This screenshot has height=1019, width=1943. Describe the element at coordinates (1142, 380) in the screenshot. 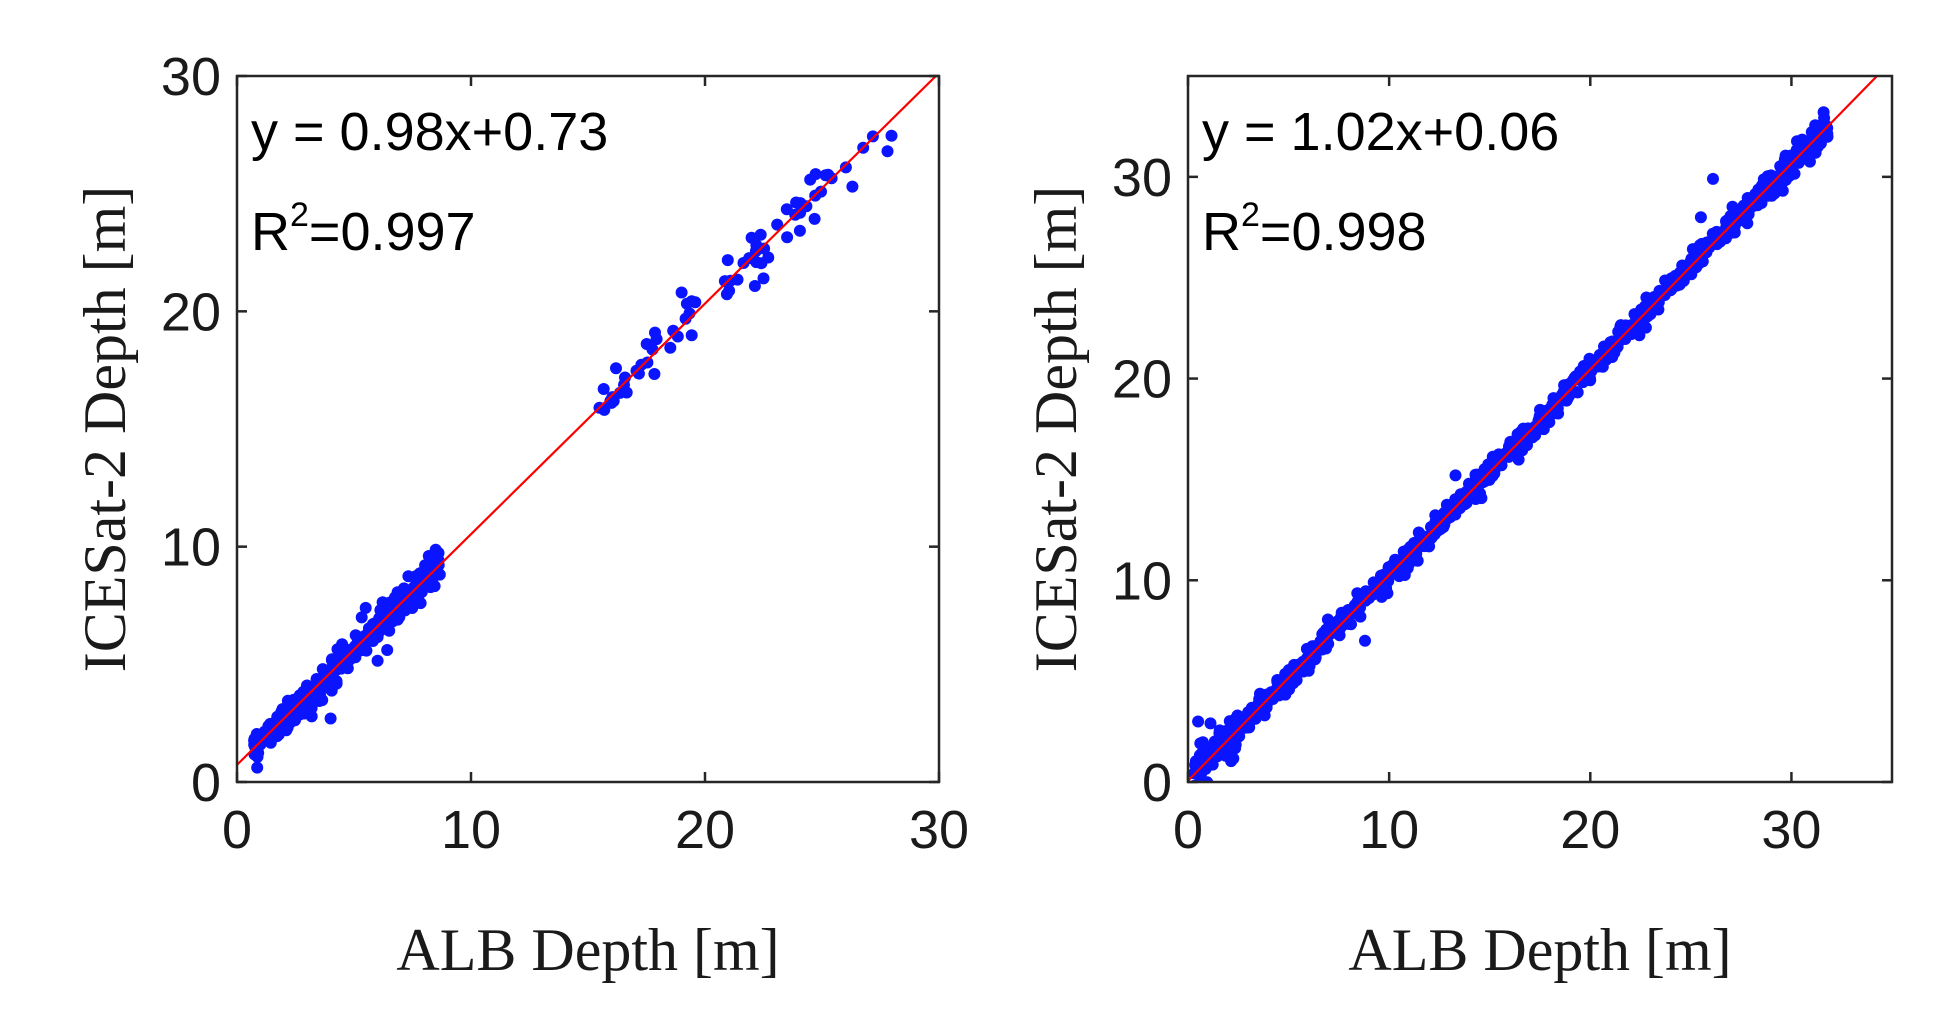

I see `y-tick-label: 20` at that location.